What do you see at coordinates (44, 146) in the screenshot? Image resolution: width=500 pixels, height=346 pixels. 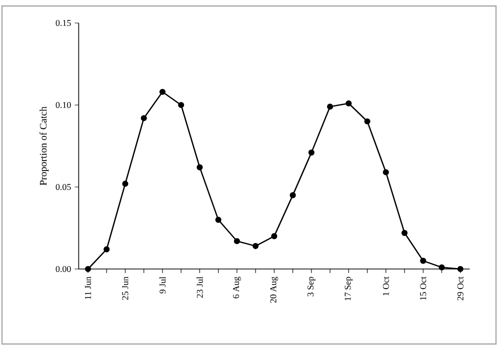 I see `y-axis-title: Proportion of Catch` at bounding box center [44, 146].